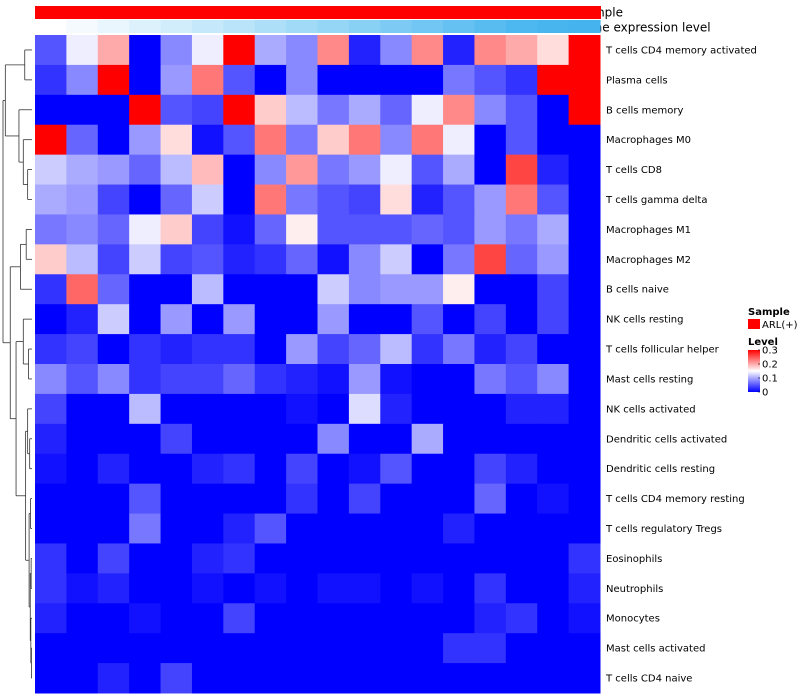 The image size is (800, 700). Describe the element at coordinates (17, 364) in the screenshot. I see `row-dendrogram` at that location.